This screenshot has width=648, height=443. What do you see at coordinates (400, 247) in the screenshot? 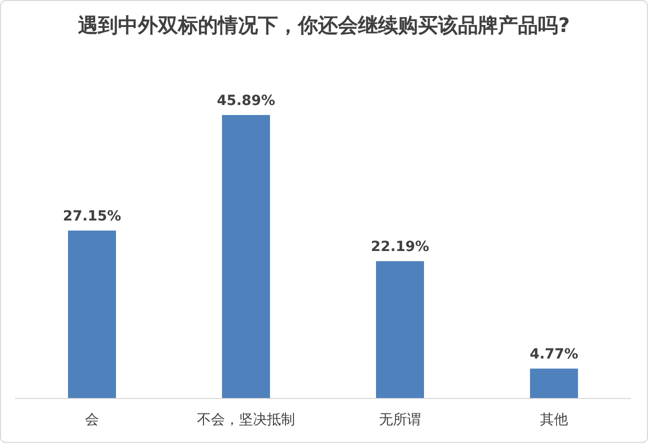
I see `data-label: 22.19%` at bounding box center [400, 247].